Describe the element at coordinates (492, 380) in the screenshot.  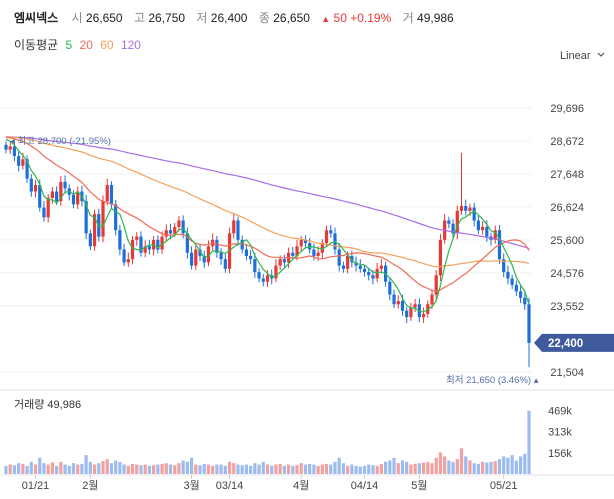
I see `low-marker: 최저 21,650 (3.46%) ▴` at that location.